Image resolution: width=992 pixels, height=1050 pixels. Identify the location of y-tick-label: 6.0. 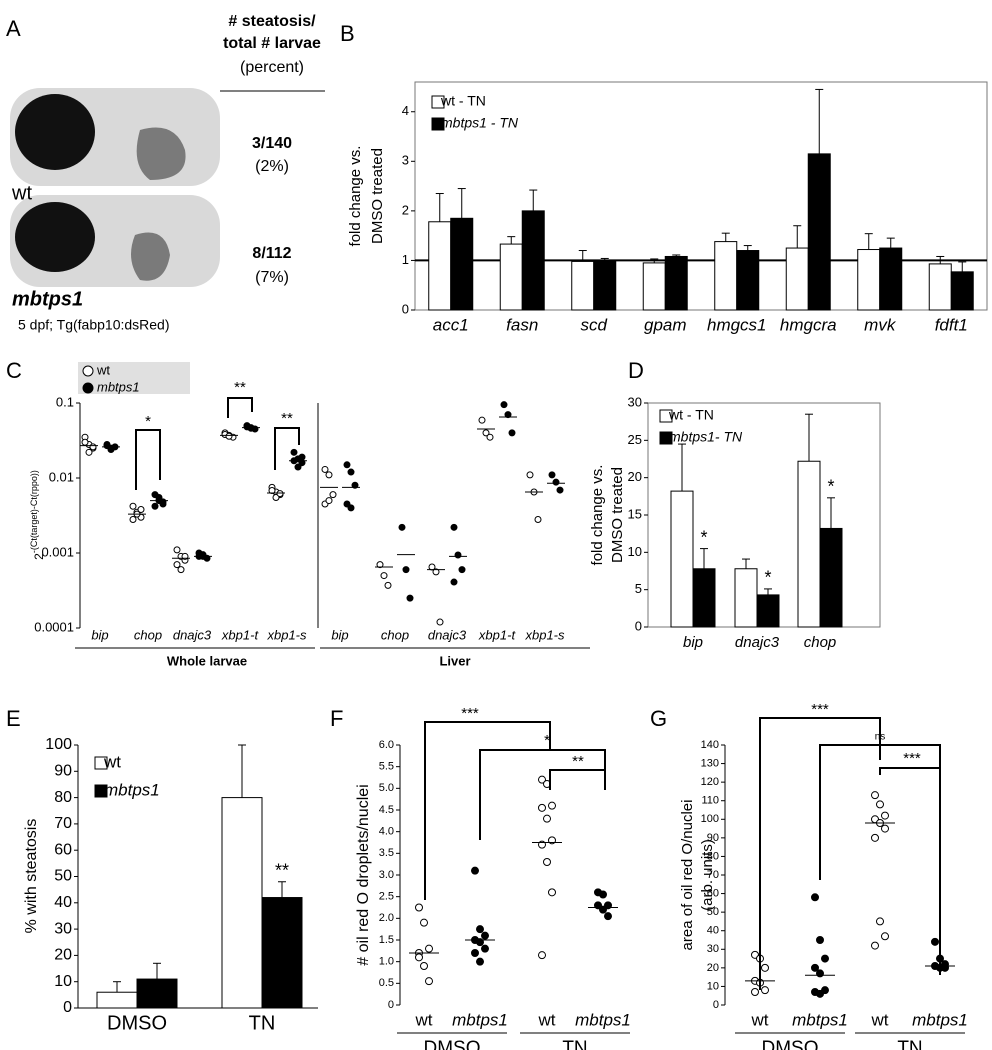
(386, 745).